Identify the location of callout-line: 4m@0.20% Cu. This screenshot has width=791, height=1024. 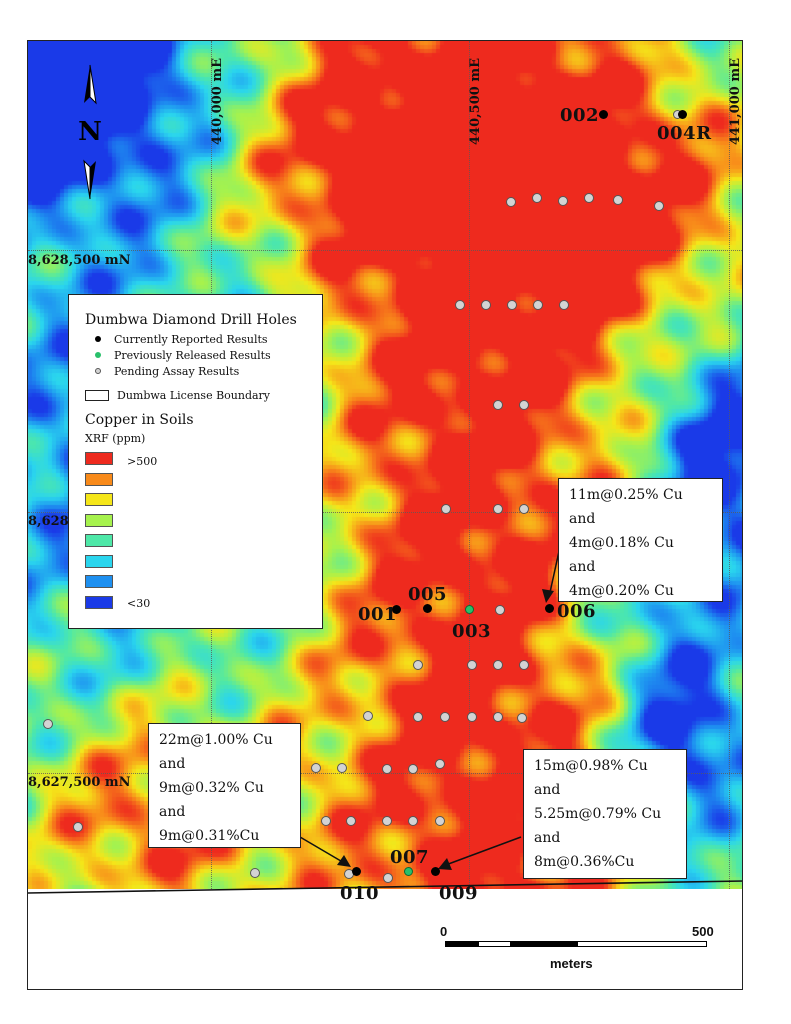
(621, 591).